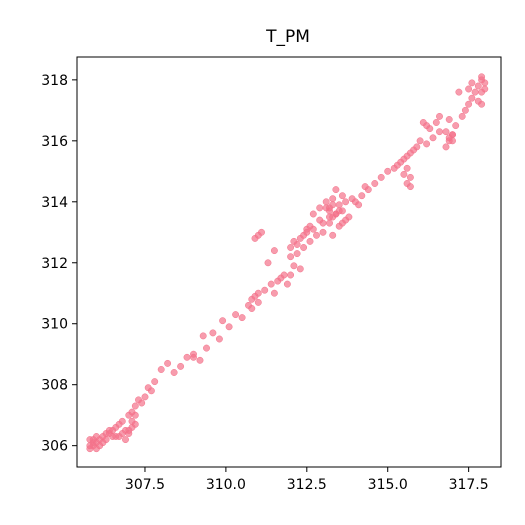  Describe the element at coordinates (54, 142) in the screenshot. I see `y-tick-label: 316` at that location.